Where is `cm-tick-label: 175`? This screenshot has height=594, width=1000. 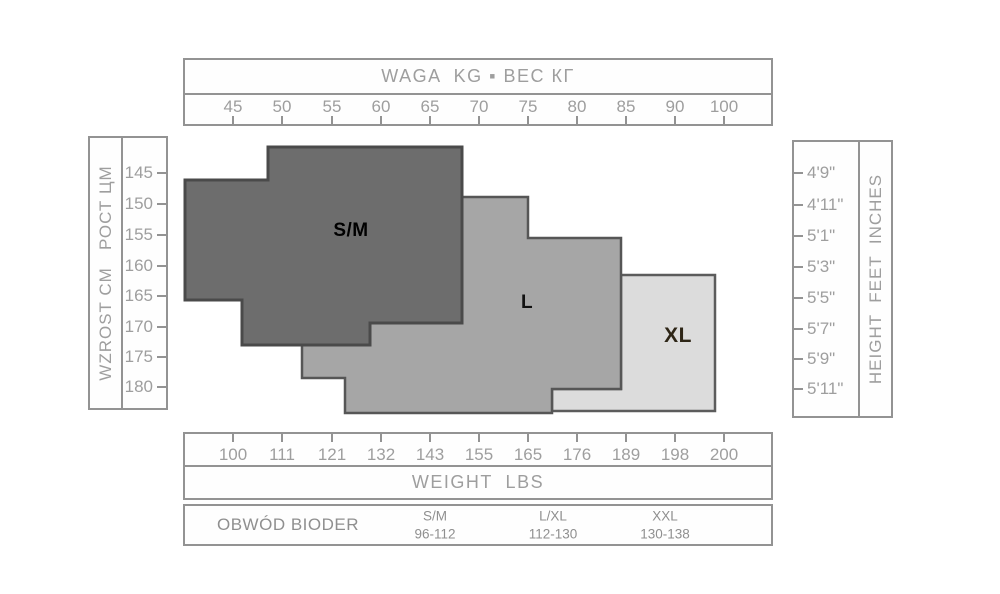 cm-tick-label: 175 is located at coordinates (138, 356).